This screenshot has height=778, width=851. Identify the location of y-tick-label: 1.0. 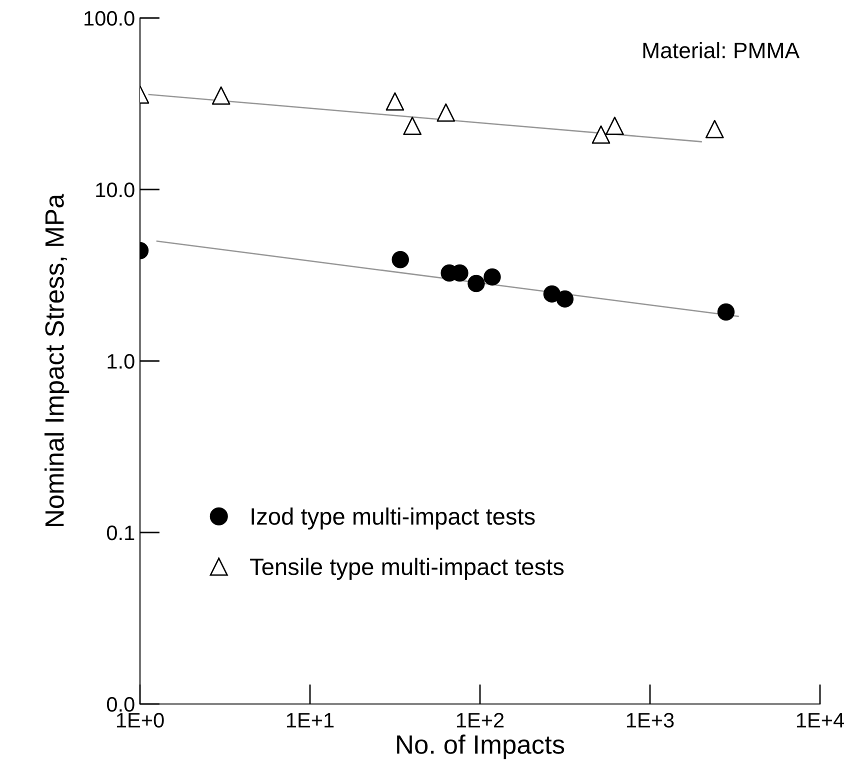
(121, 361).